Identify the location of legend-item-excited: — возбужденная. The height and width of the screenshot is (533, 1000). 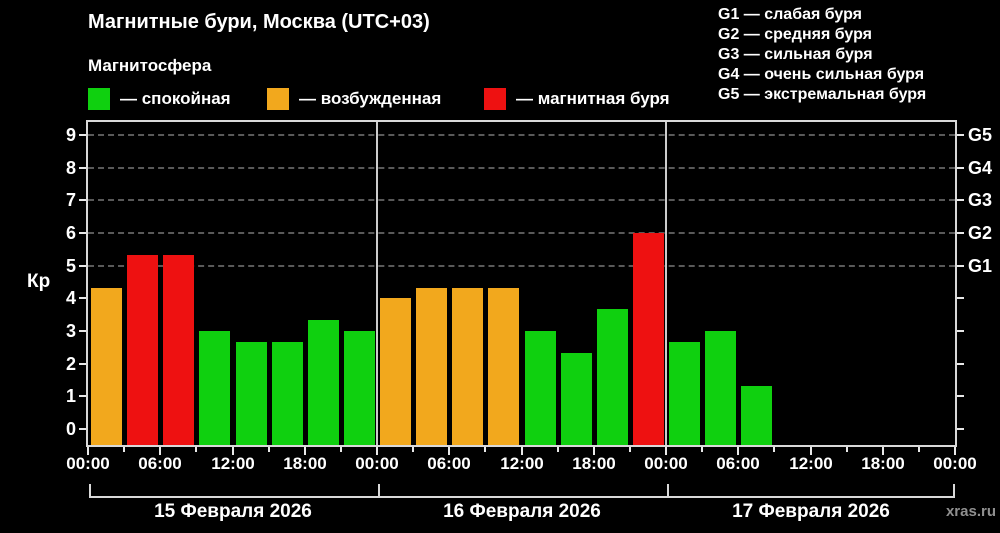
(354, 99).